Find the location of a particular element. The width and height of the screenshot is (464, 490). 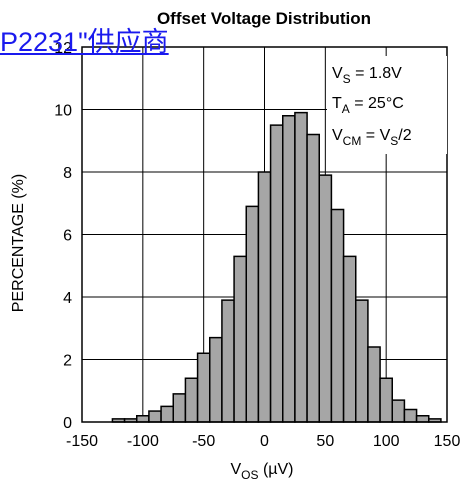

x-tick-labels: -150 -100 -50 0 50 100 150 is located at coordinates (263, 441).